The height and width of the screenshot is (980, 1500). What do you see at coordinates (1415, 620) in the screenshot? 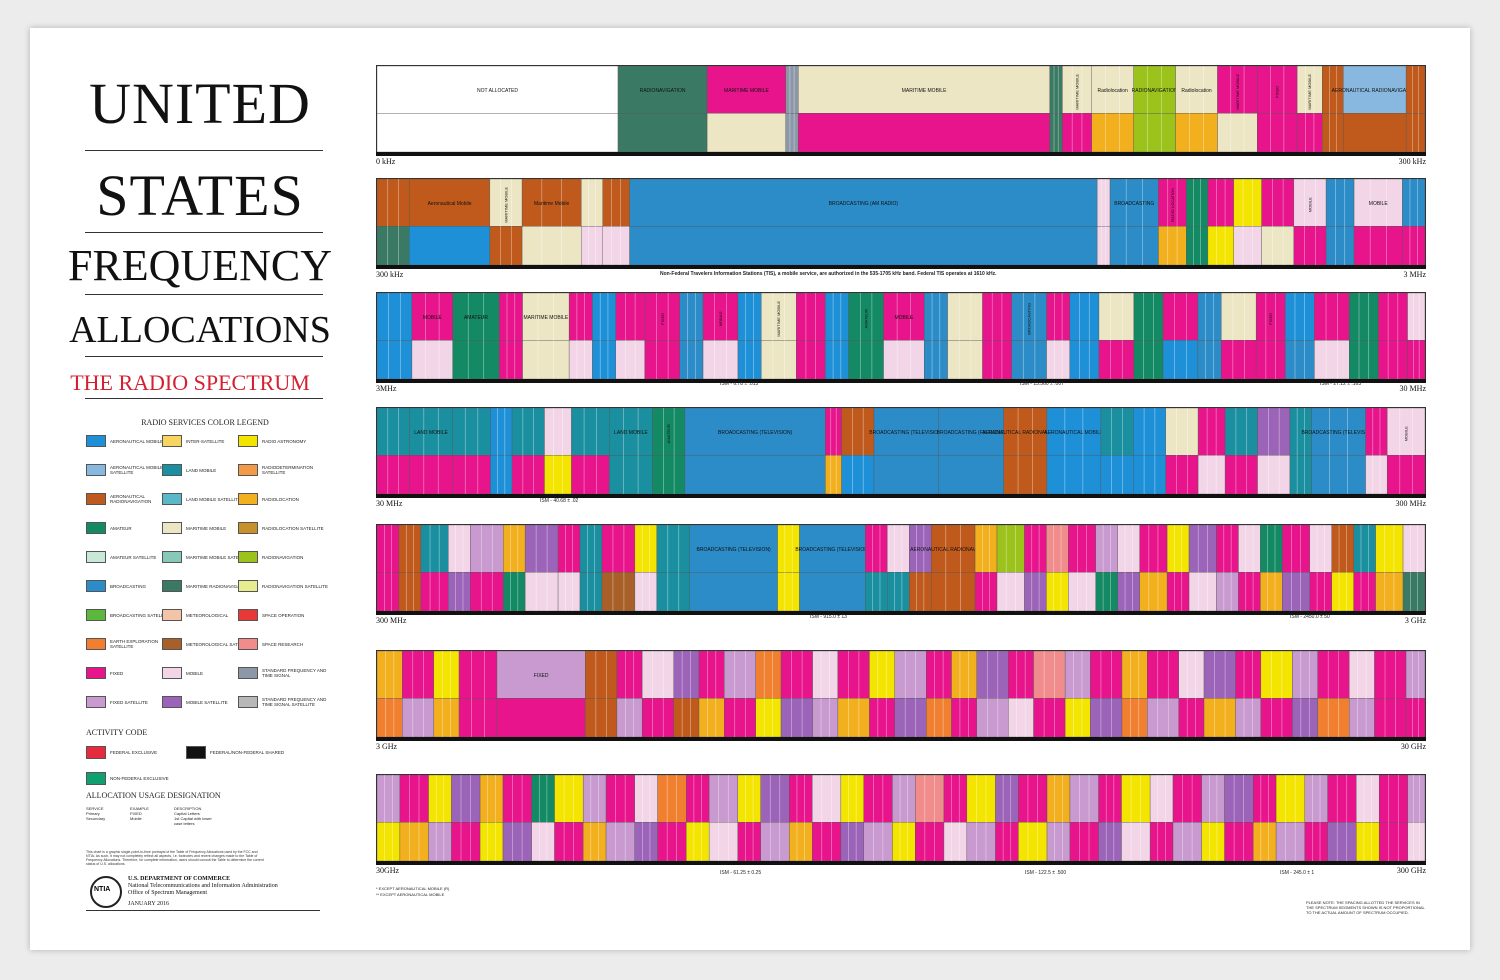
I see `band-end-label: 3 GHz` at bounding box center [1415, 620].